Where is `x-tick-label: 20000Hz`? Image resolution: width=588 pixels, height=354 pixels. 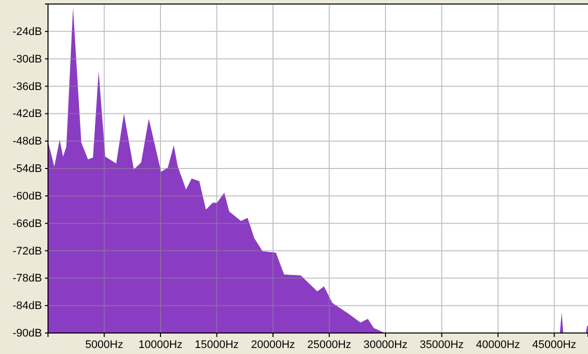
x-tick-label: 20000Hz is located at coordinates (273, 344).